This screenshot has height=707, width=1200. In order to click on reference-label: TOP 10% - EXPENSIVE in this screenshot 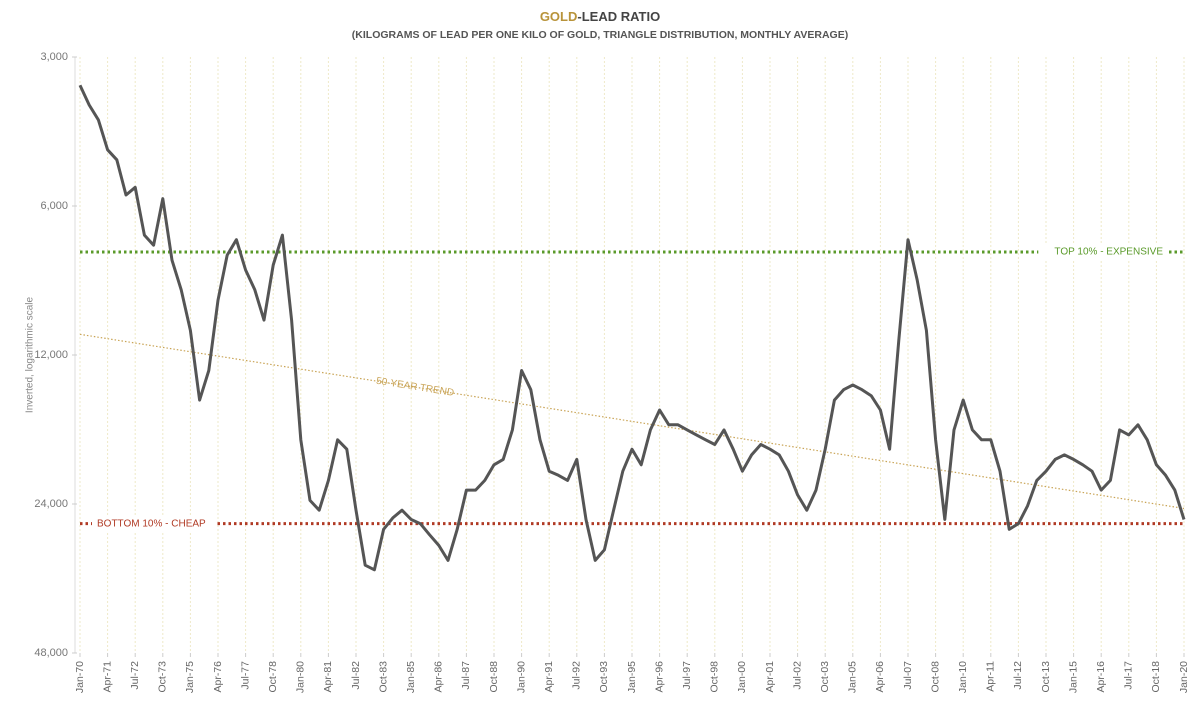, I will do `click(1108, 252)`.